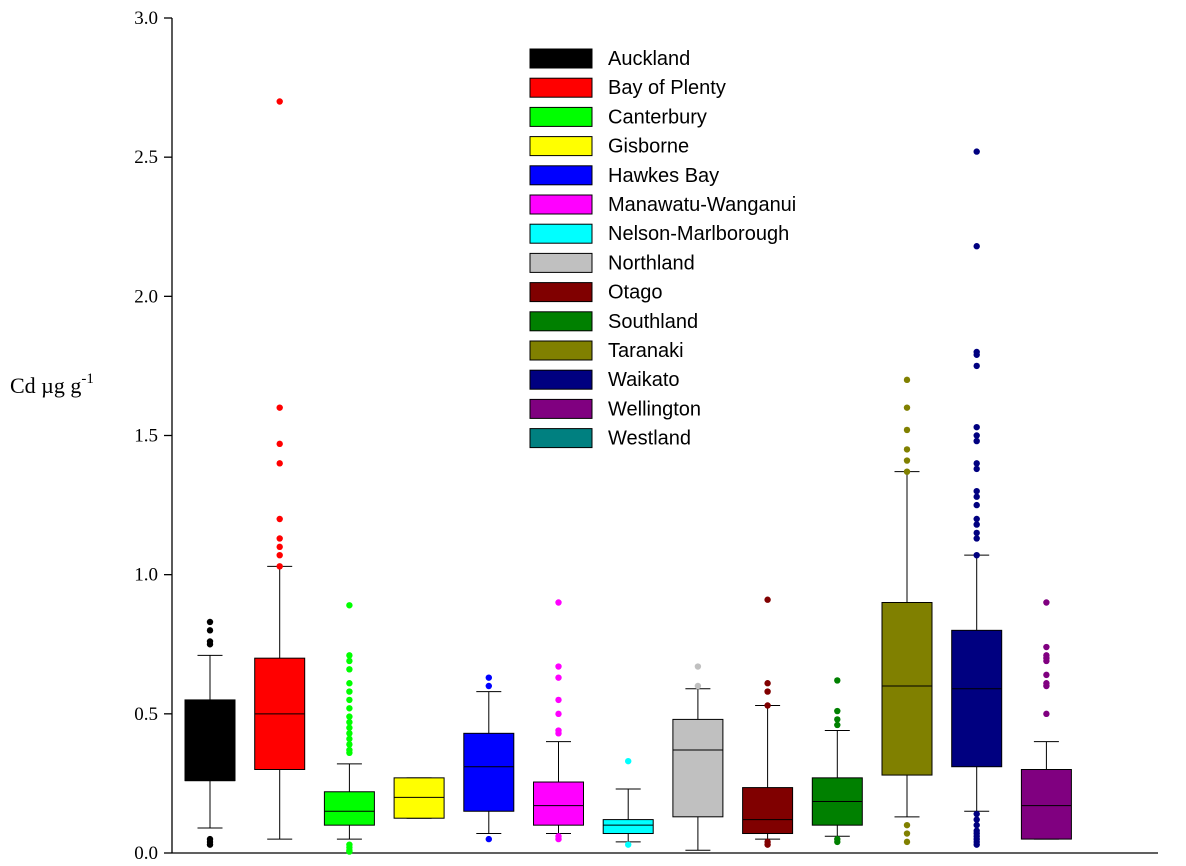 The width and height of the screenshot is (1186, 866). I want to click on box-hawkes-bay, so click(489, 758).